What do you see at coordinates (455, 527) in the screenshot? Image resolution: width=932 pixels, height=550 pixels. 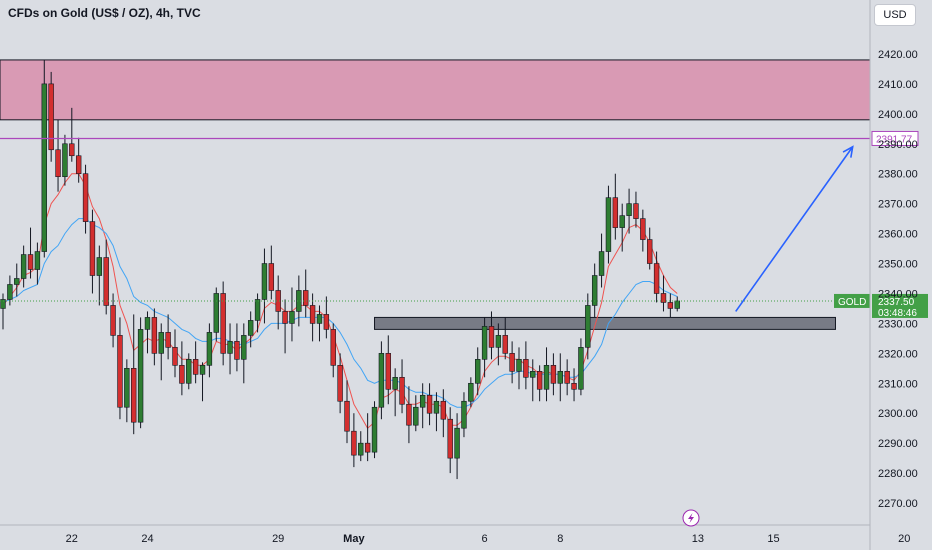 I see `time-axis: 22 24 29 May 6 8 13 15 20` at bounding box center [455, 527].